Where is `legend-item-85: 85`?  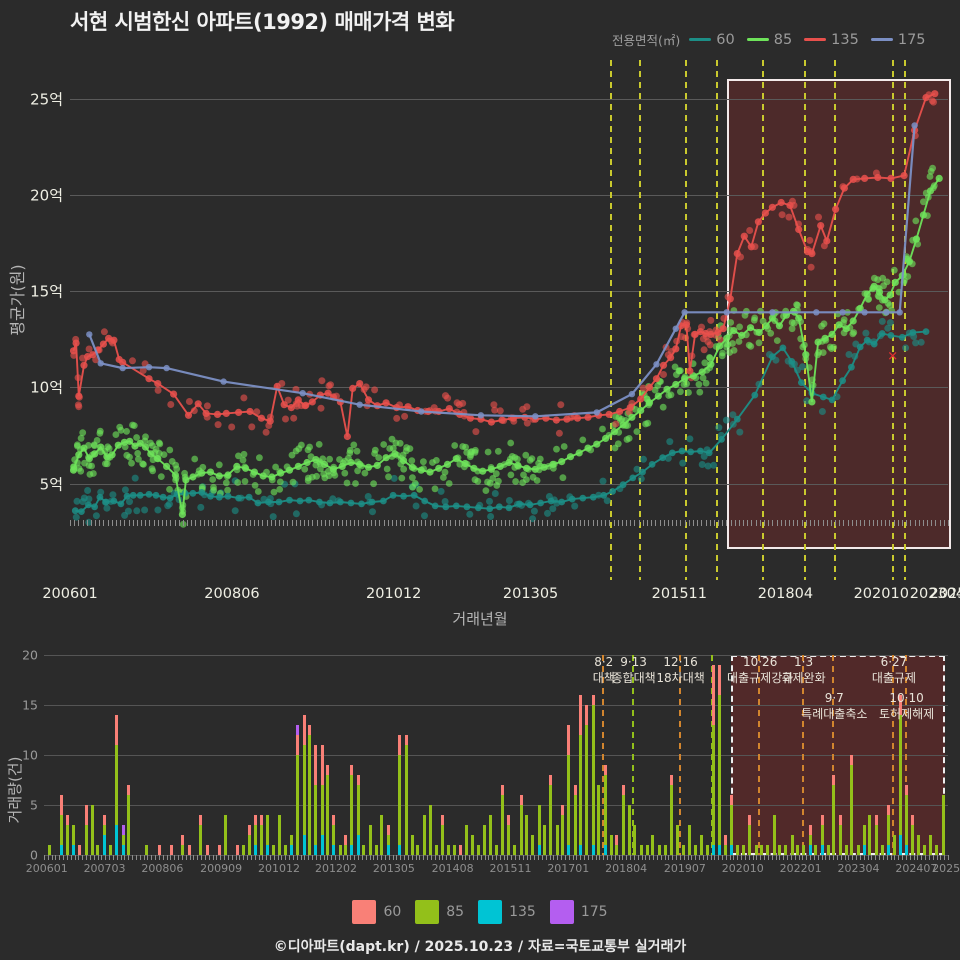
legend-item-85: 85 is located at coordinates (769, 40).